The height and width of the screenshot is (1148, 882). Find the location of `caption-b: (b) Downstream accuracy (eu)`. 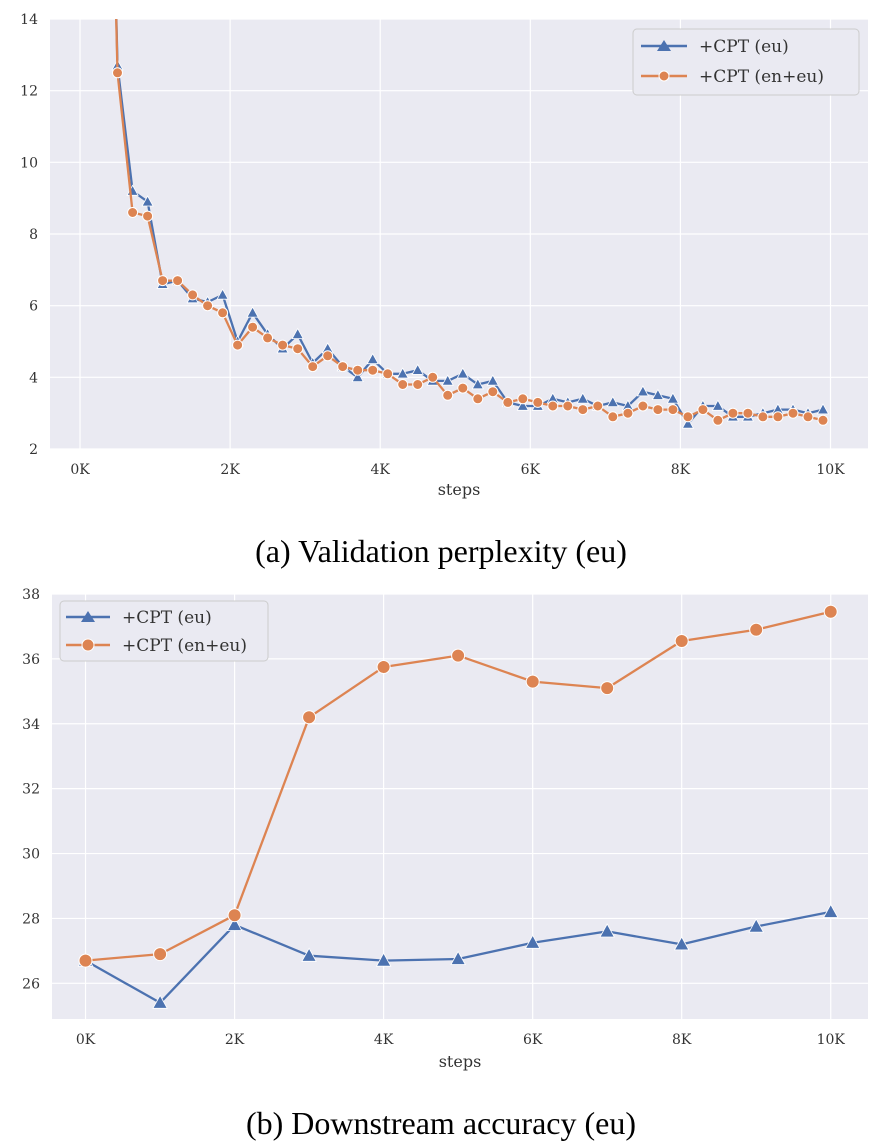

caption-b: (b) Downstream accuracy (eu) is located at coordinates (441, 1123).